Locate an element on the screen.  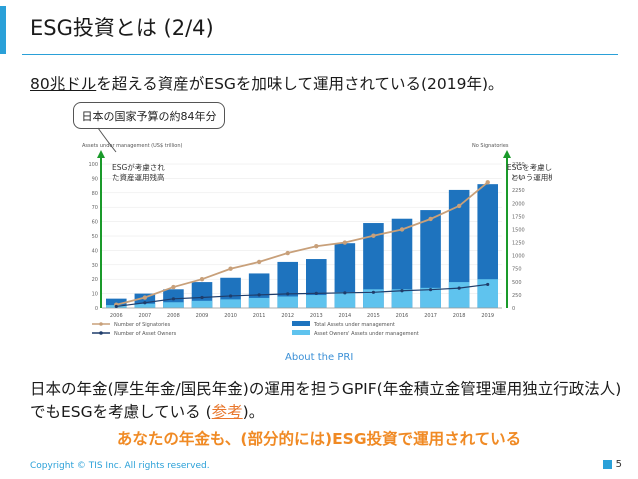
page-title: ESG投資とは (2/4) is located at coordinates (122, 28).